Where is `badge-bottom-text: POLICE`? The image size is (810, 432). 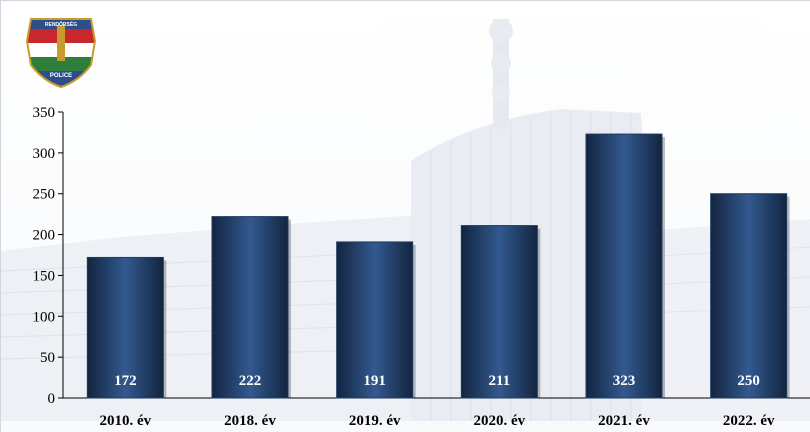 badge-bottom-text: POLICE is located at coordinates (61, 76).